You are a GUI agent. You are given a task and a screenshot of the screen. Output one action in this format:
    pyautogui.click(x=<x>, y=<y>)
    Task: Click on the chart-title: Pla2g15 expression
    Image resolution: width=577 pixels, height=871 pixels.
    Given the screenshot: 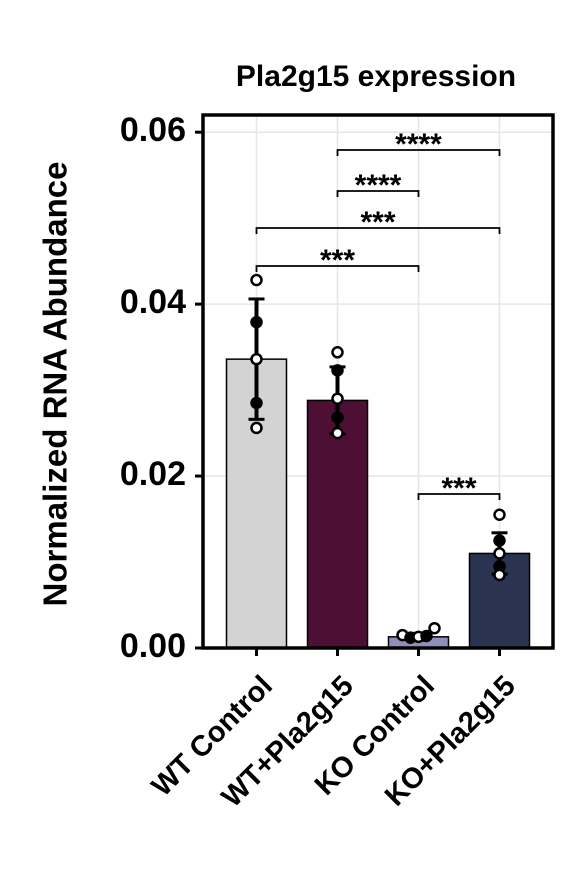 What is the action you would take?
    pyautogui.click(x=376, y=76)
    